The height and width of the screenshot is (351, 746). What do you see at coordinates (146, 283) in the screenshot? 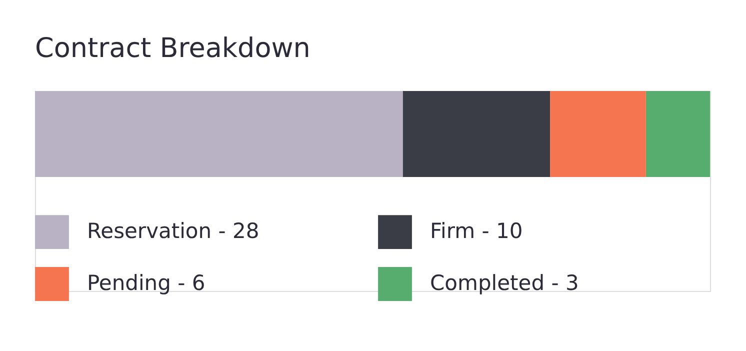
I see `legend-label: Pending - 6` at bounding box center [146, 283].